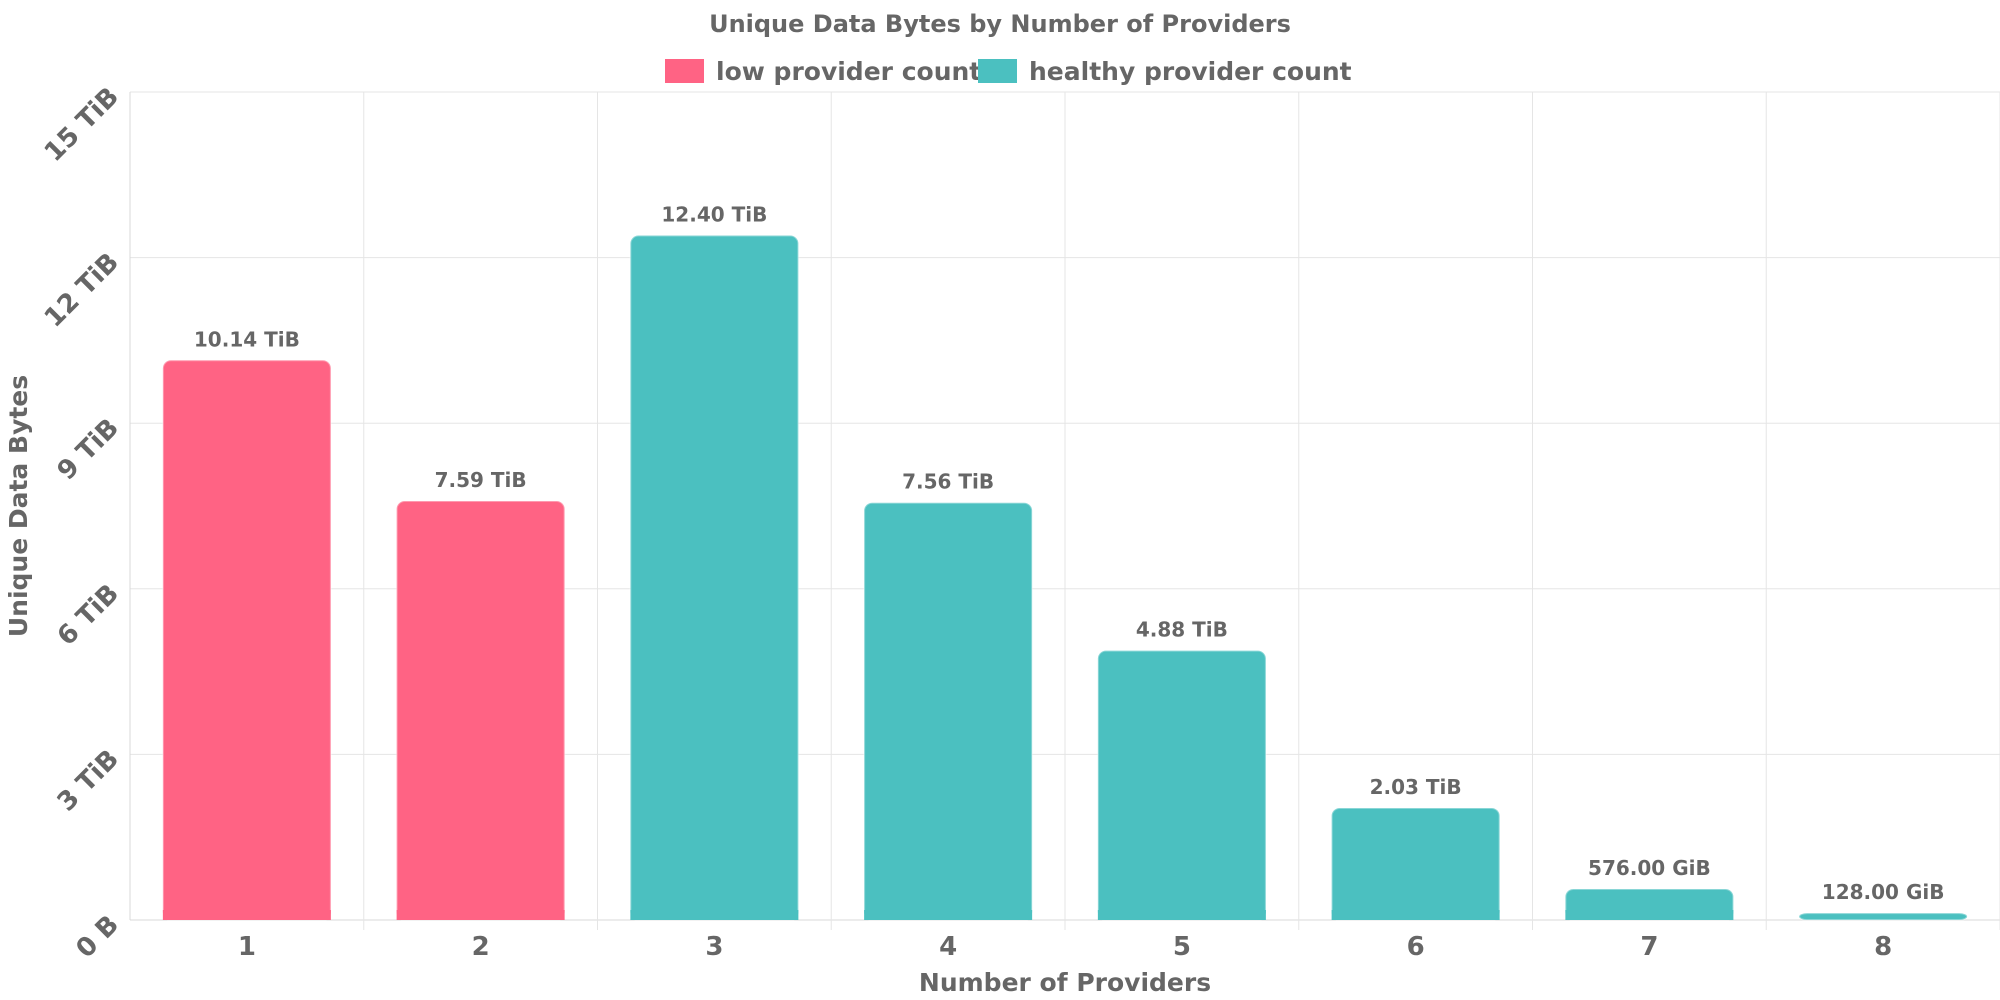  I want to click on data-label-4: 7.56 TiB, so click(948, 482).